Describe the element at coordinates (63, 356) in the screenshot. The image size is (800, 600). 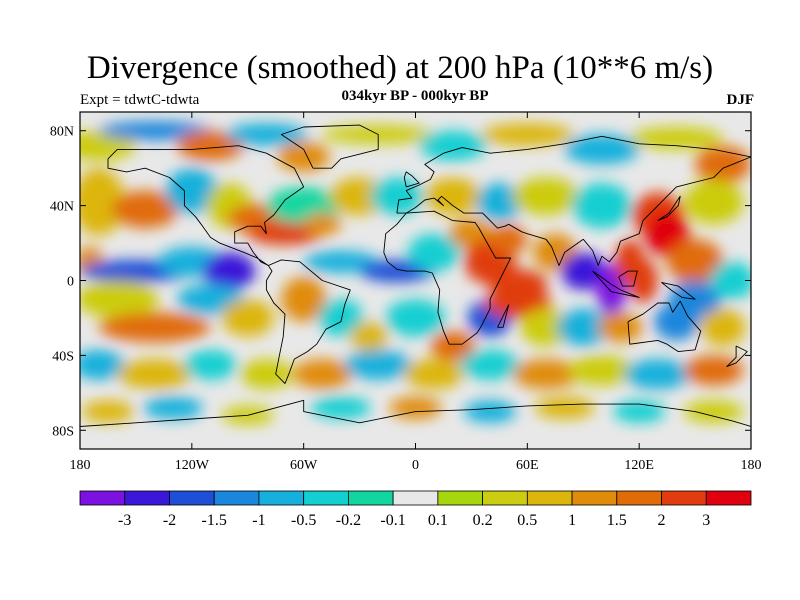
I see `y-tick-label: 40S` at that location.